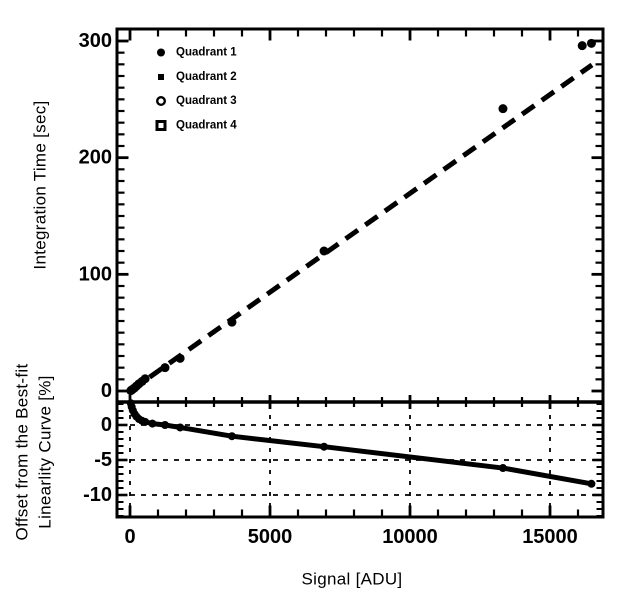 The image size is (640, 595). I want to click on y-tick-label-top-panel: 0, so click(106, 391).